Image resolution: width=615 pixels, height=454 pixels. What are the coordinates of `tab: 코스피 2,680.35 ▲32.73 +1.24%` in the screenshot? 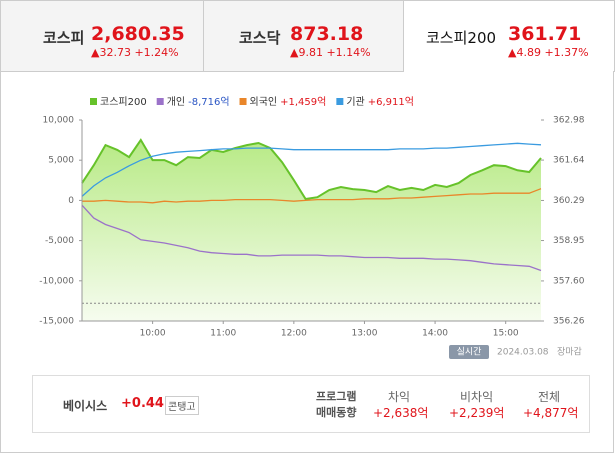 It's located at (102, 36).